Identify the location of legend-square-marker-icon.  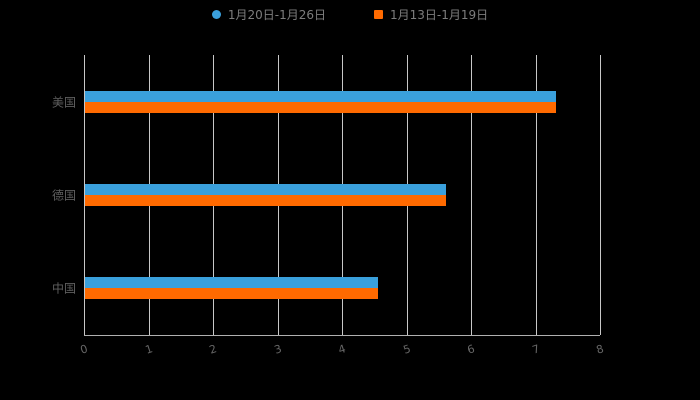
(378, 14).